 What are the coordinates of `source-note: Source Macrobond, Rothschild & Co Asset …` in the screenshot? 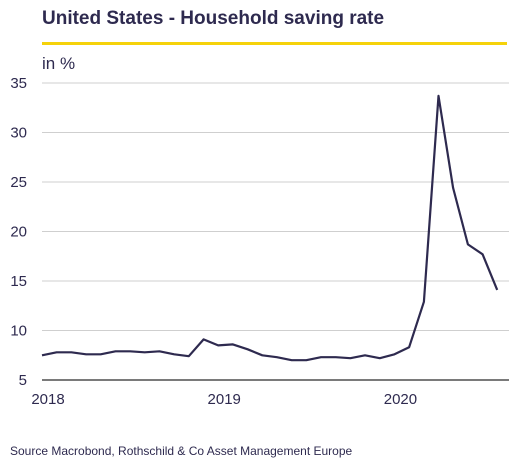 It's located at (181, 451).